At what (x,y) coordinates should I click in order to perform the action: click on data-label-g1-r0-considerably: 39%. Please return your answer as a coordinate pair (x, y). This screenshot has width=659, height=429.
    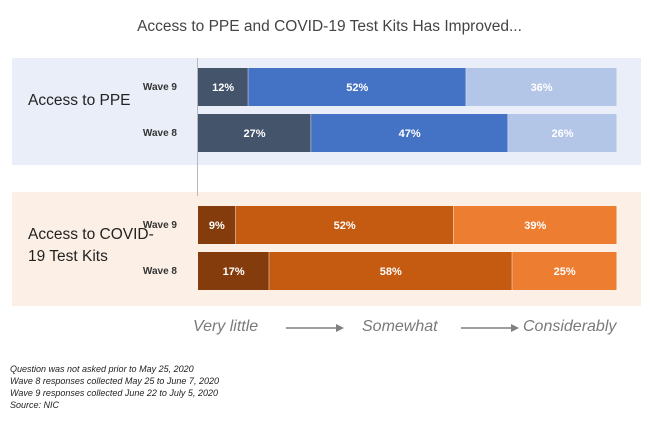
    Looking at the image, I should click on (535, 226).